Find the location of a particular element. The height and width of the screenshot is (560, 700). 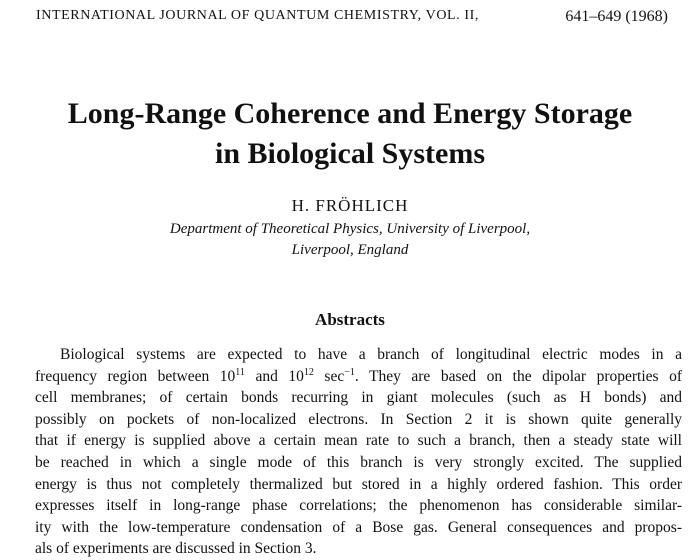

superscript: 11 is located at coordinates (240, 372).